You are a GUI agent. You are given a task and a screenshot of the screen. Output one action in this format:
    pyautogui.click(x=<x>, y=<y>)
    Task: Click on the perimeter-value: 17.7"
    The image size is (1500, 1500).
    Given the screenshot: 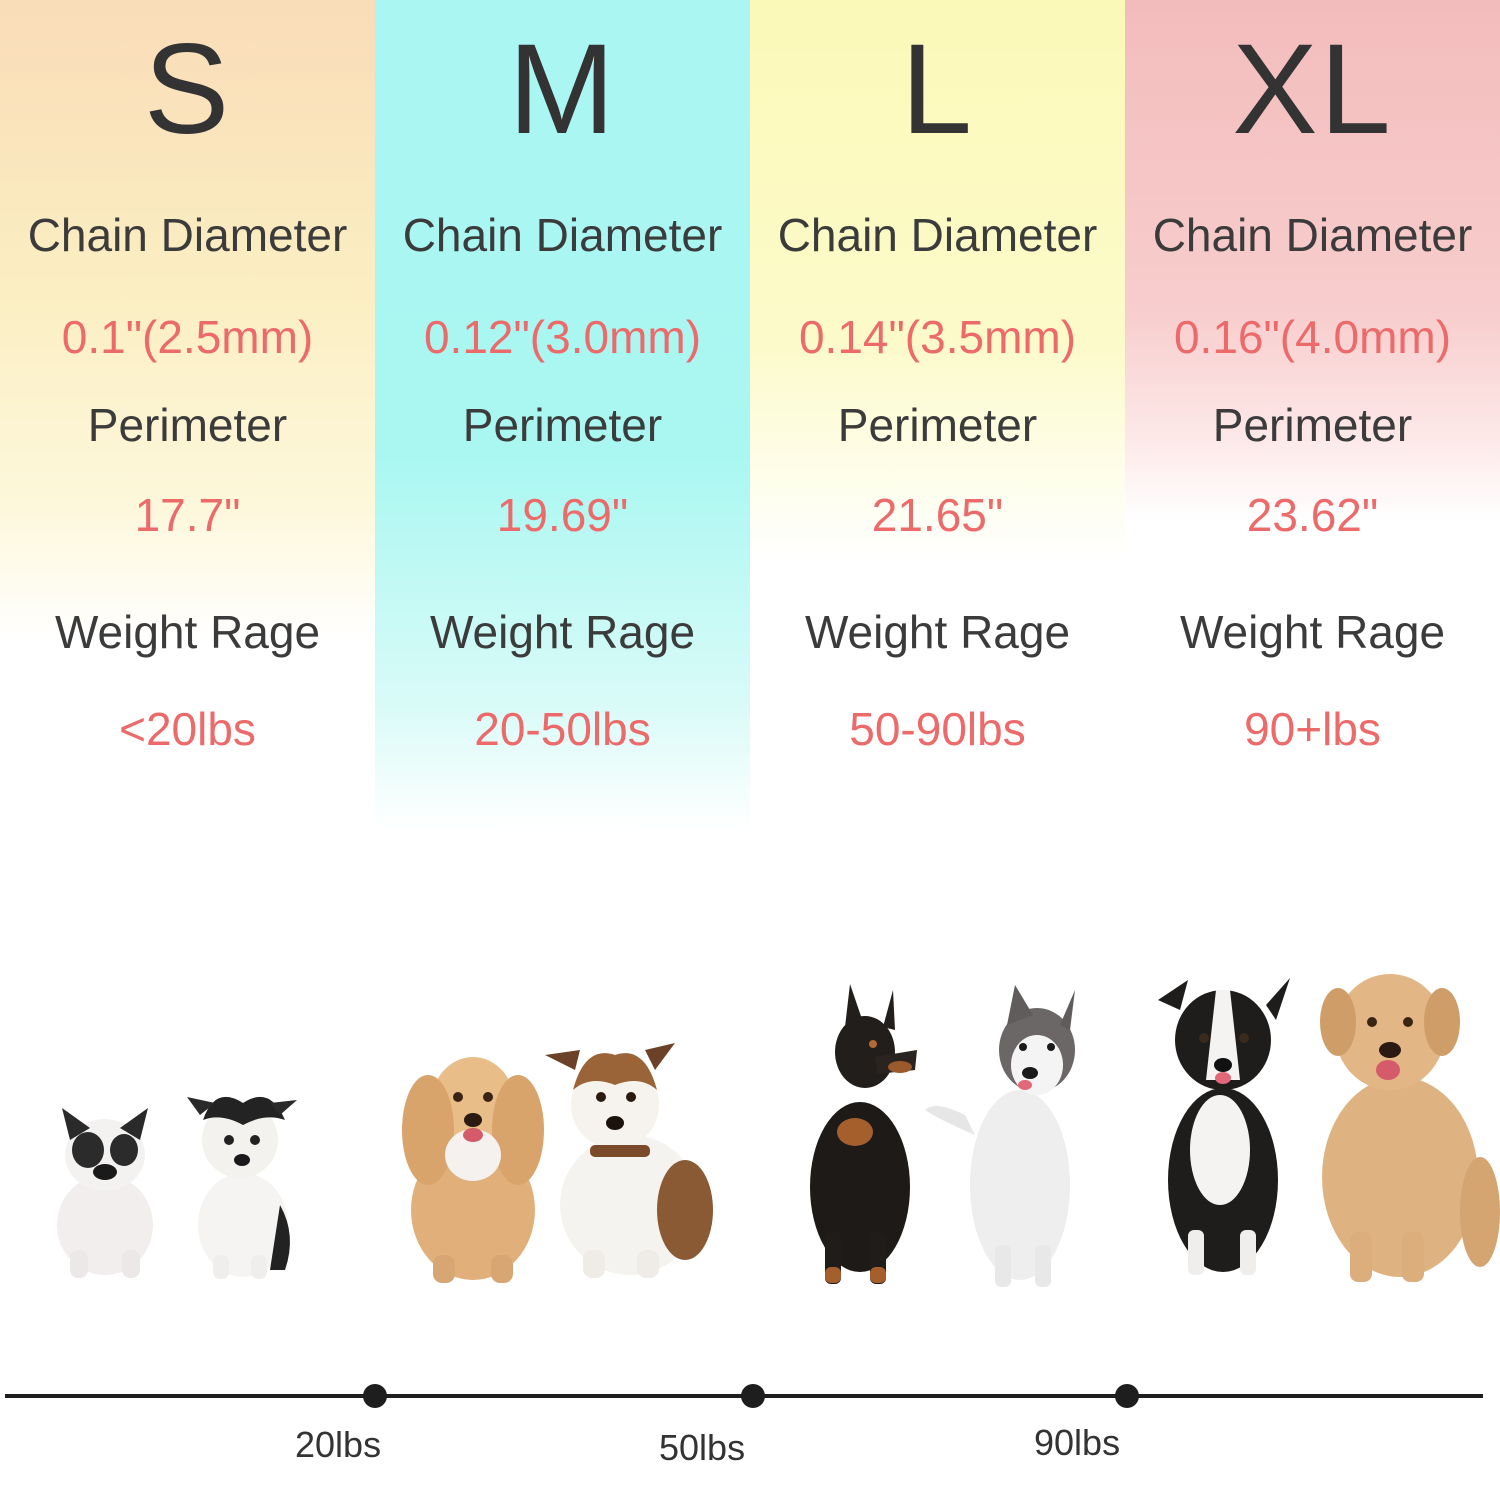 What is the action you would take?
    pyautogui.click(x=187, y=515)
    